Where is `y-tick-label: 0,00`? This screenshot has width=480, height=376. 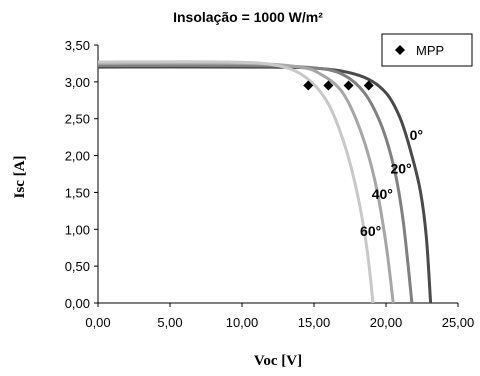 y-tick-label: 0,00 is located at coordinates (77, 303).